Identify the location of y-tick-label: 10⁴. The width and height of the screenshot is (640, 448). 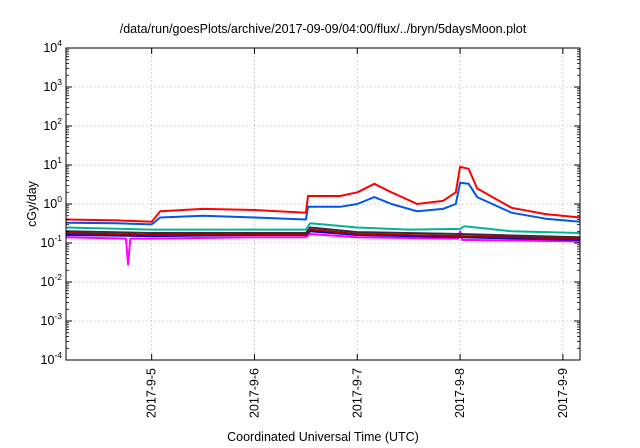
(52, 46).